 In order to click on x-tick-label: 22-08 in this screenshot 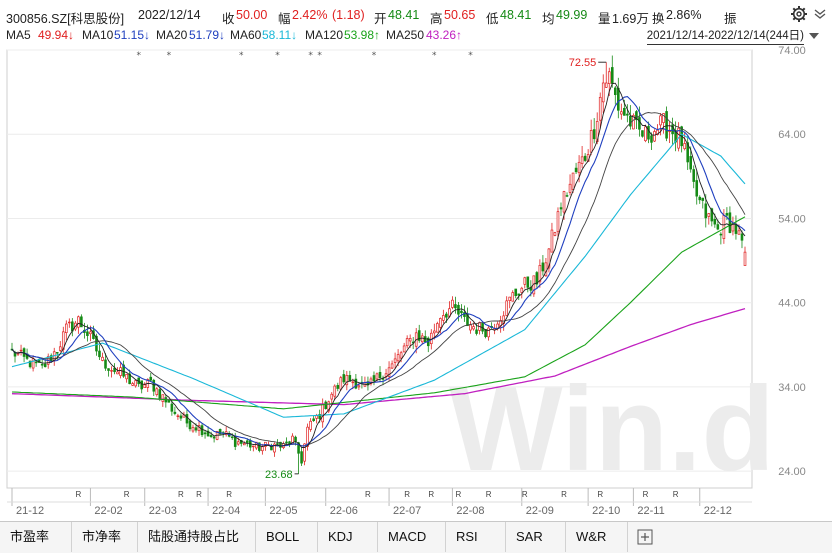, I will do `click(470, 511)`.